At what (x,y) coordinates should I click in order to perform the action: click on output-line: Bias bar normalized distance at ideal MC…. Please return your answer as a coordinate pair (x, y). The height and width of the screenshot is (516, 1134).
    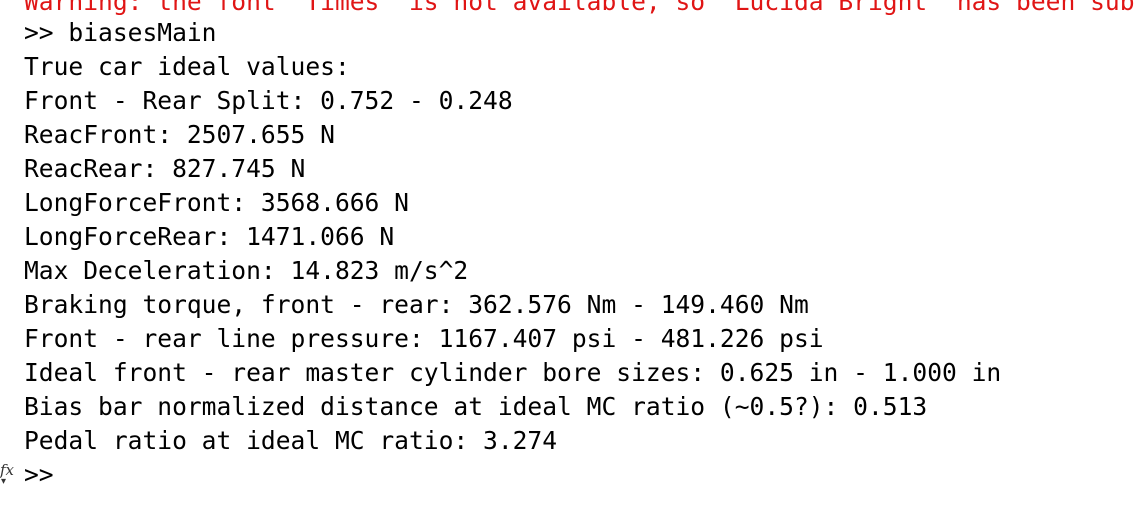
    Looking at the image, I should click on (476, 406).